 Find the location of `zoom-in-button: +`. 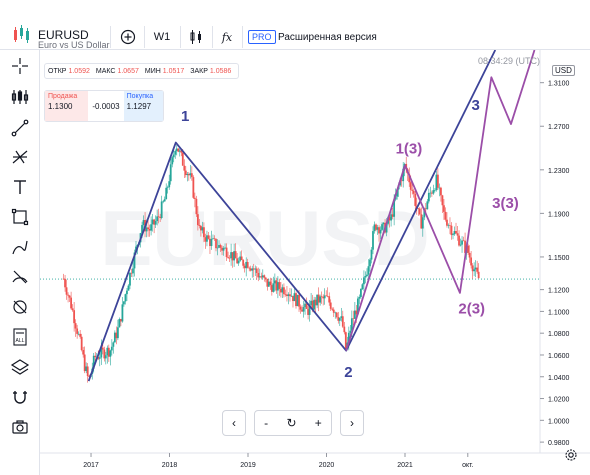

zoom-in-button: + is located at coordinates (318, 423).